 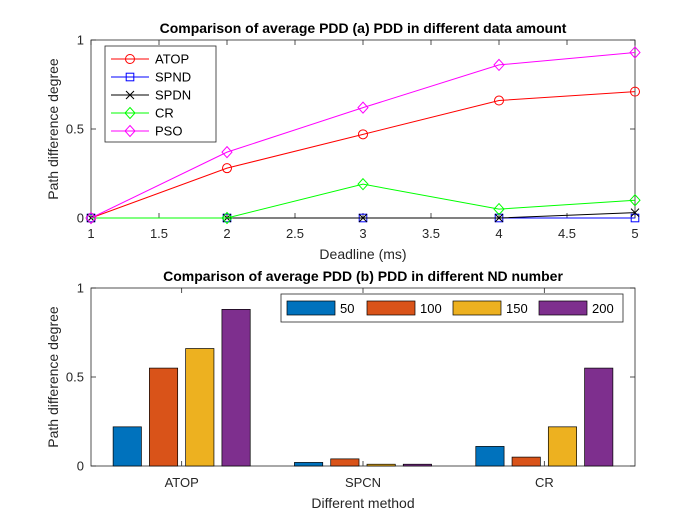 I want to click on legend-a-marker-spnd, so click(x=130, y=77).